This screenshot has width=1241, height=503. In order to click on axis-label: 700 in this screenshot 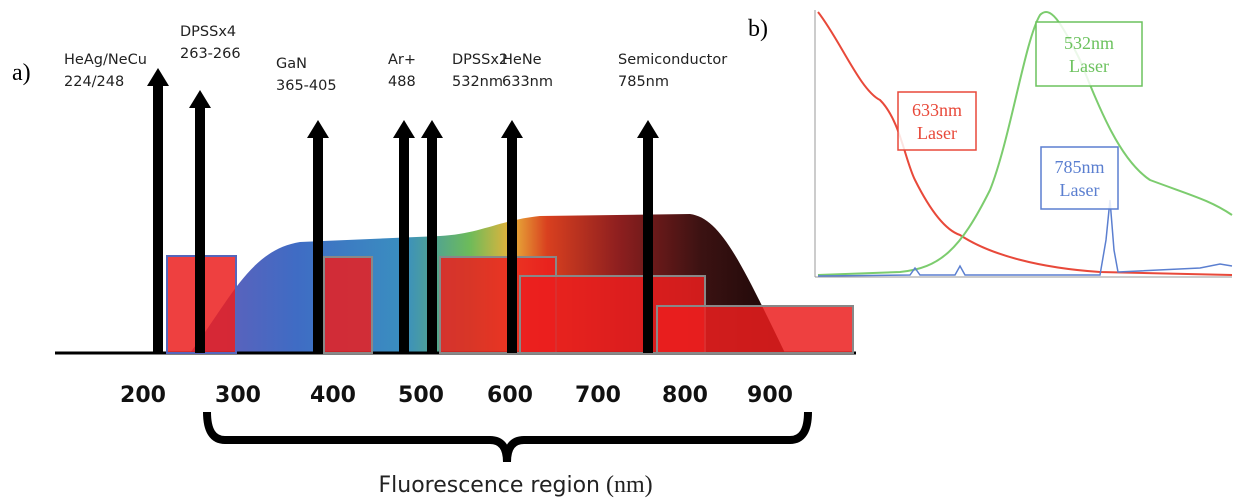, I will do `click(598, 395)`.